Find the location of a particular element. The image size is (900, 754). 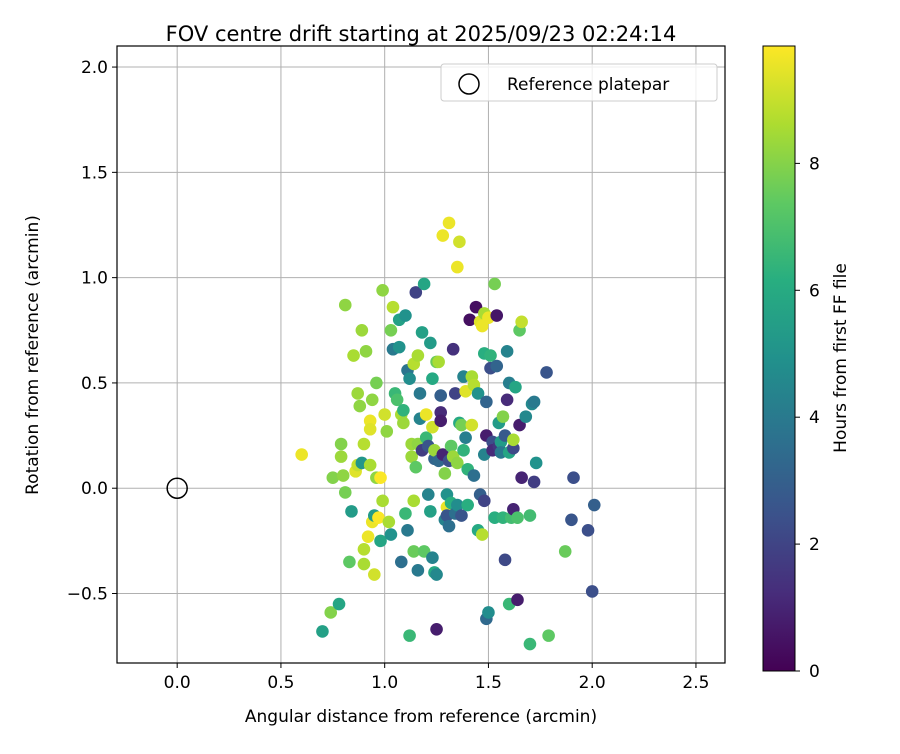

legend-marker-icon is located at coordinates (469, 84).